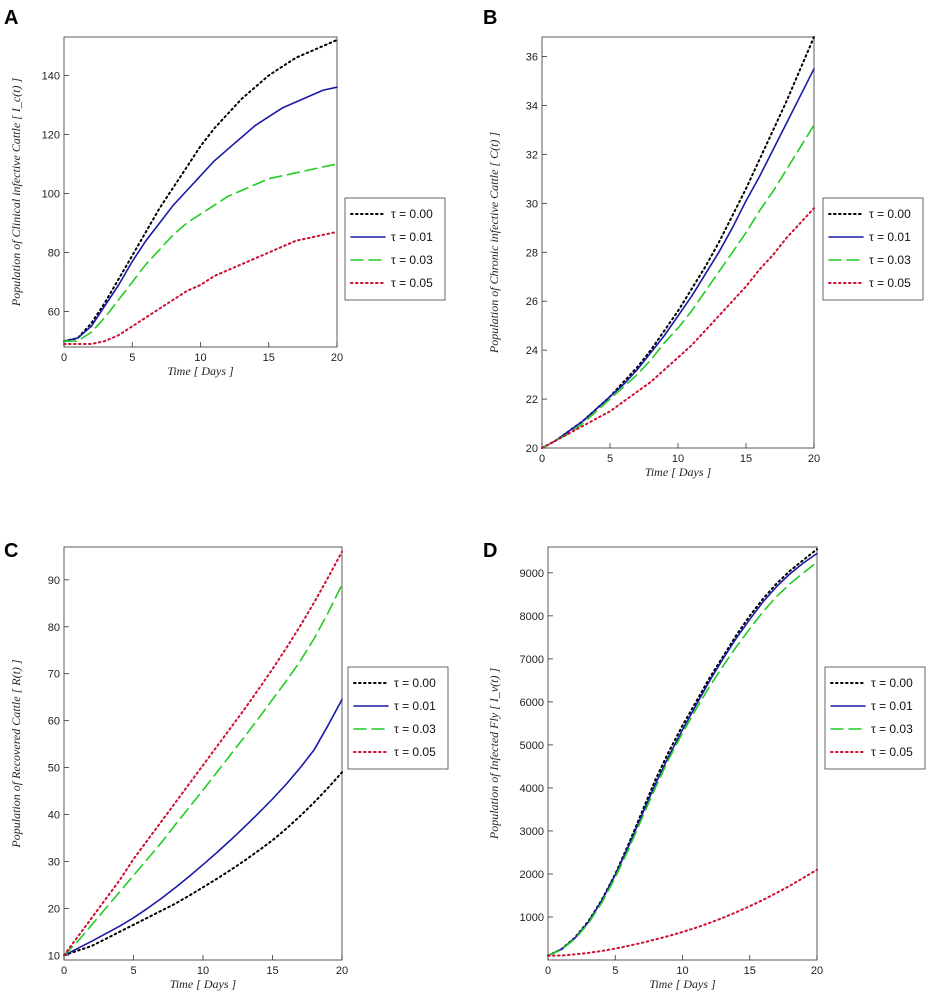 The height and width of the screenshot is (994, 935). I want to click on y-tick-label: 24, so click(532, 351).